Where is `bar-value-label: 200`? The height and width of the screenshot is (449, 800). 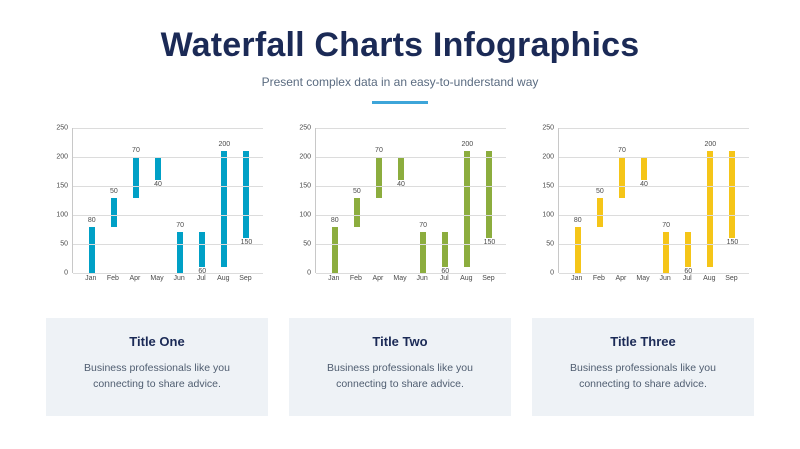
bar-value-label: 200 is located at coordinates (710, 145).